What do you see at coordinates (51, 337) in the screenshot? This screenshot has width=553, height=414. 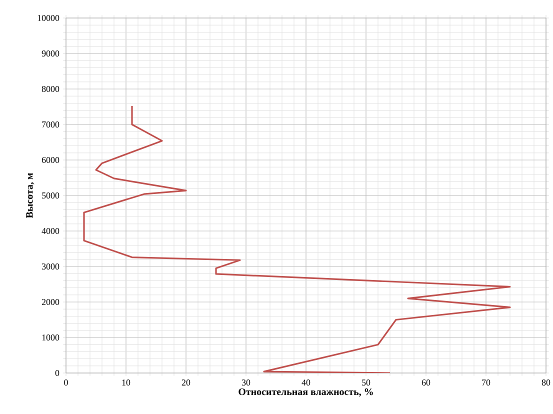 I see `y-tick-label: 1000` at bounding box center [51, 337].